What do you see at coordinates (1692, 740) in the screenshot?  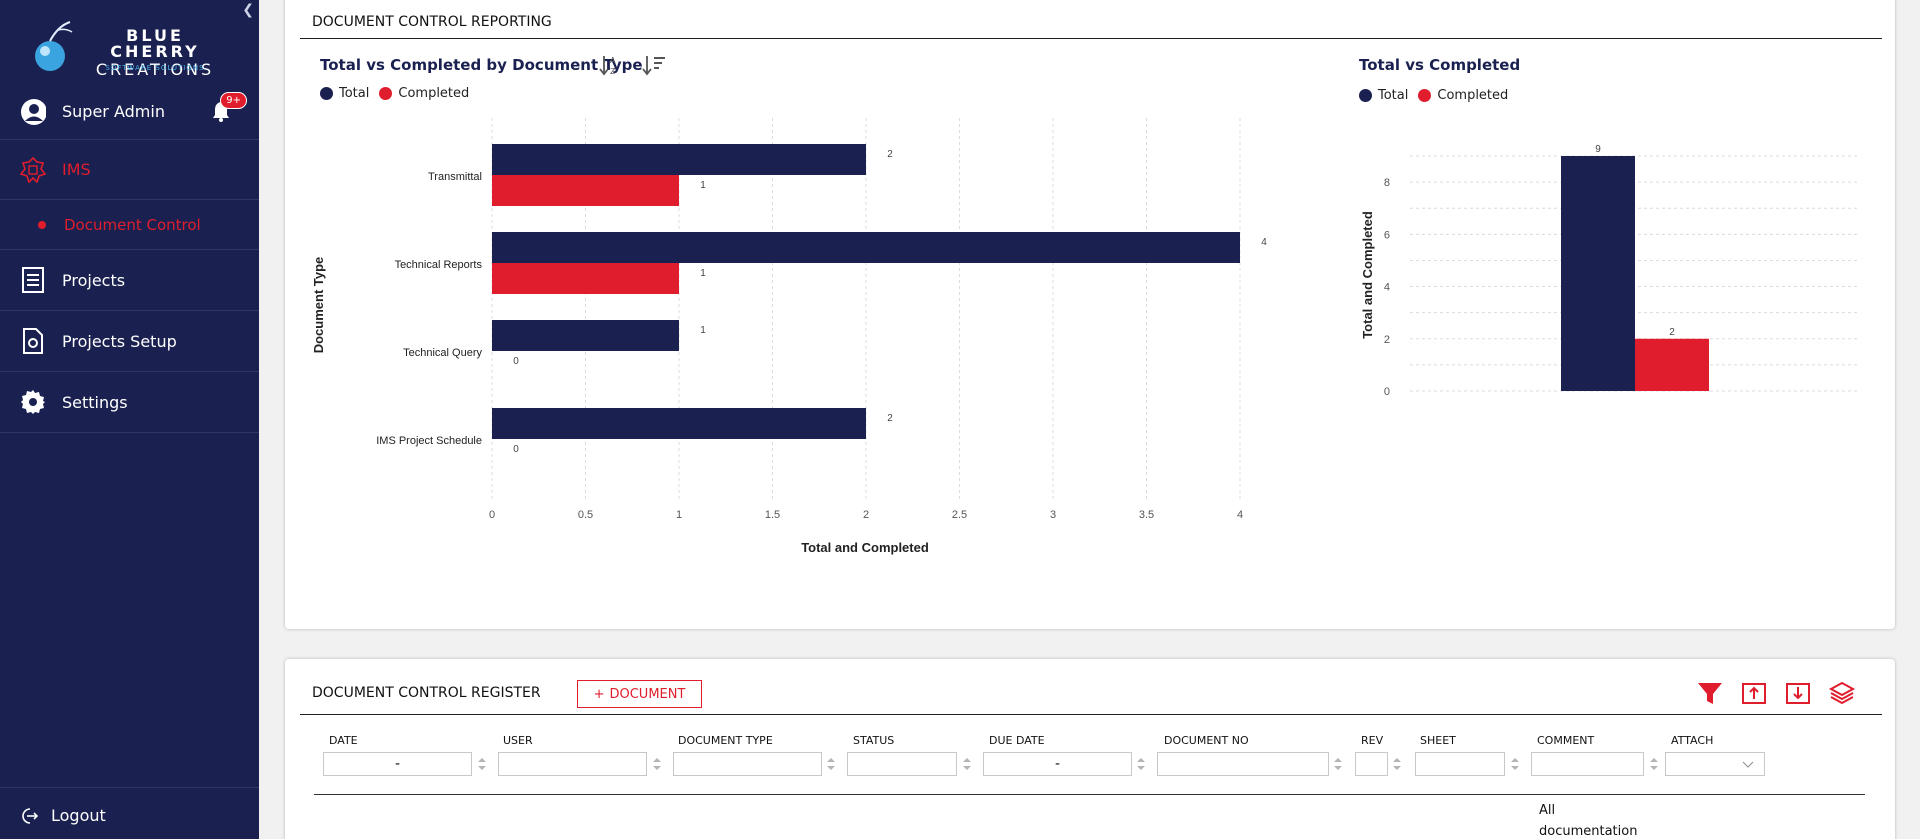 I see `column-header-attach: ATTACH` at bounding box center [1692, 740].